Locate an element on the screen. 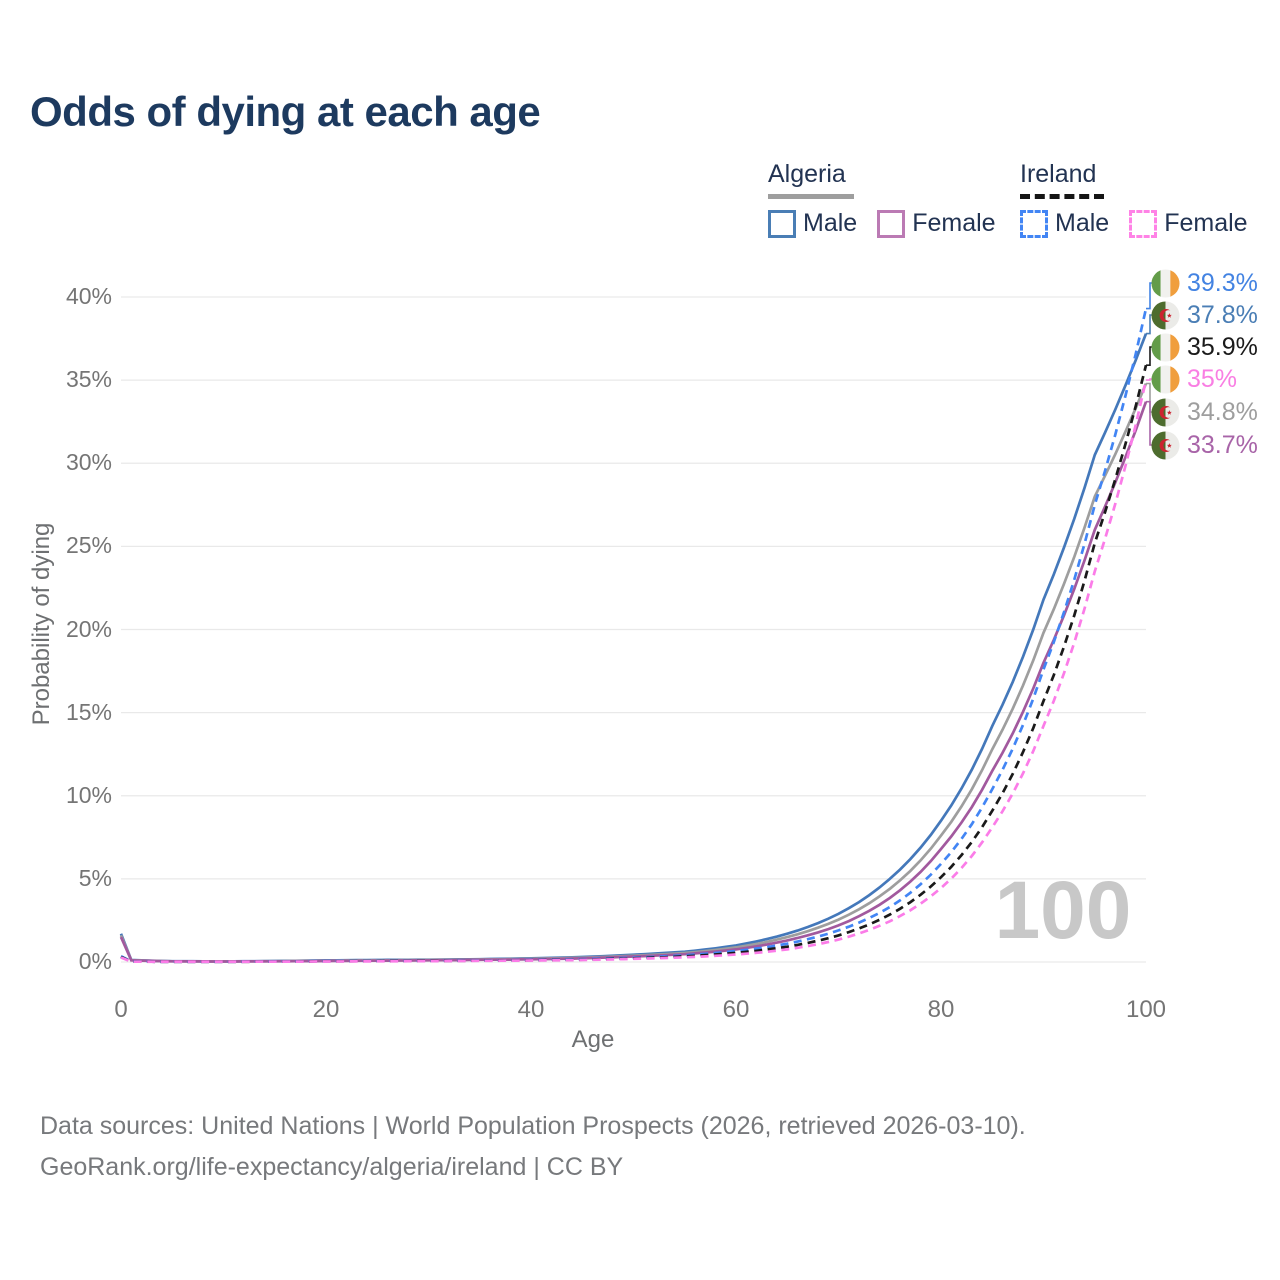 The image size is (1280, 1280). end-value-label-algeria-both: 34.8% is located at coordinates (1204, 412).